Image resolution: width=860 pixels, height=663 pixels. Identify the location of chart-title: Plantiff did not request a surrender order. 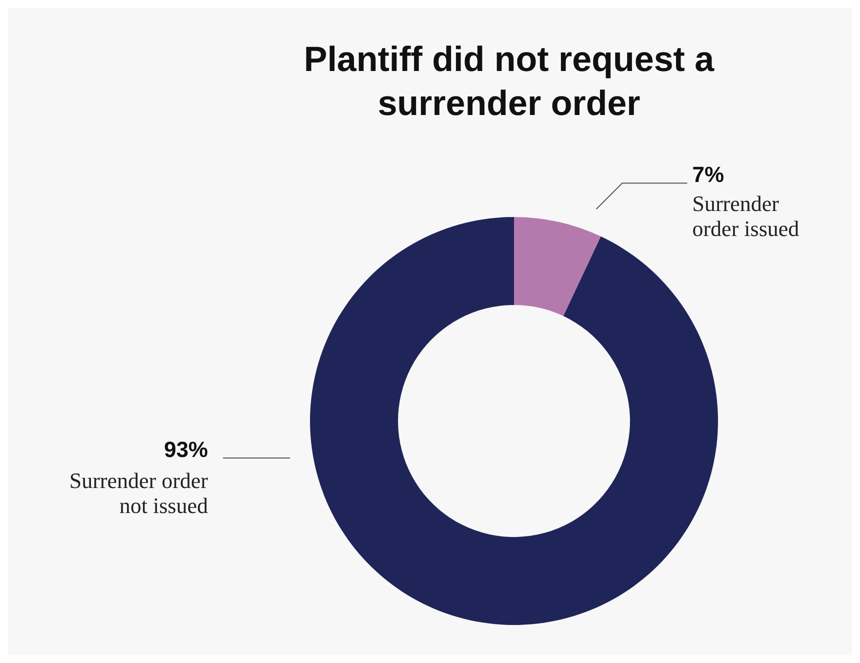
(509, 82).